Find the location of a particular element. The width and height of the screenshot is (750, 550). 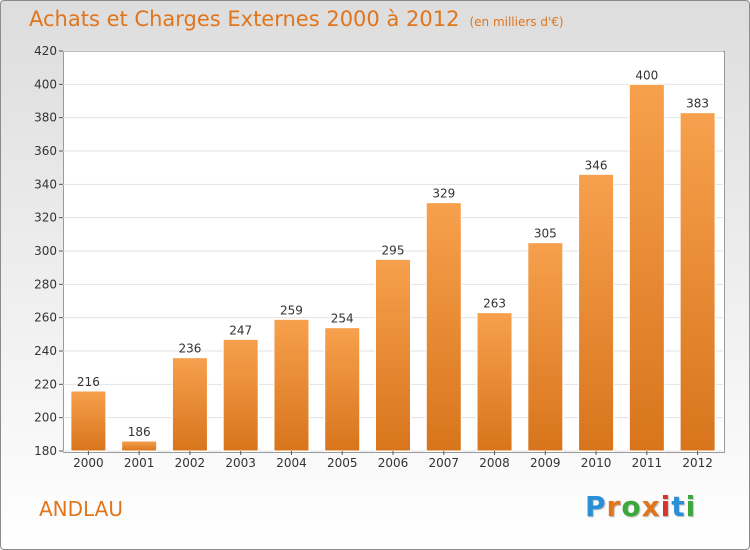

y-tick-label: 200 is located at coordinates (45, 418).